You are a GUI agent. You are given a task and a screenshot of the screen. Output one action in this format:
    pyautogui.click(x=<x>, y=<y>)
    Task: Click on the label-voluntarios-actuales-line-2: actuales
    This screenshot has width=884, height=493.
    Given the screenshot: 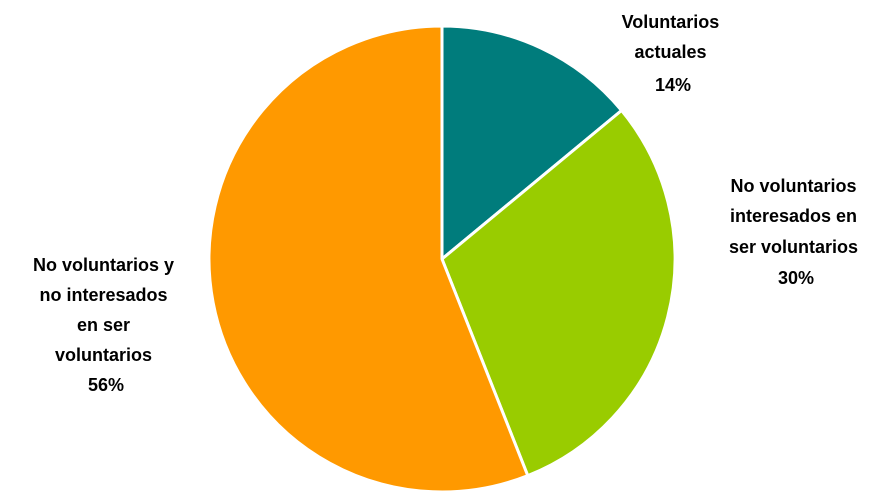 What is the action you would take?
    pyautogui.click(x=670, y=52)
    